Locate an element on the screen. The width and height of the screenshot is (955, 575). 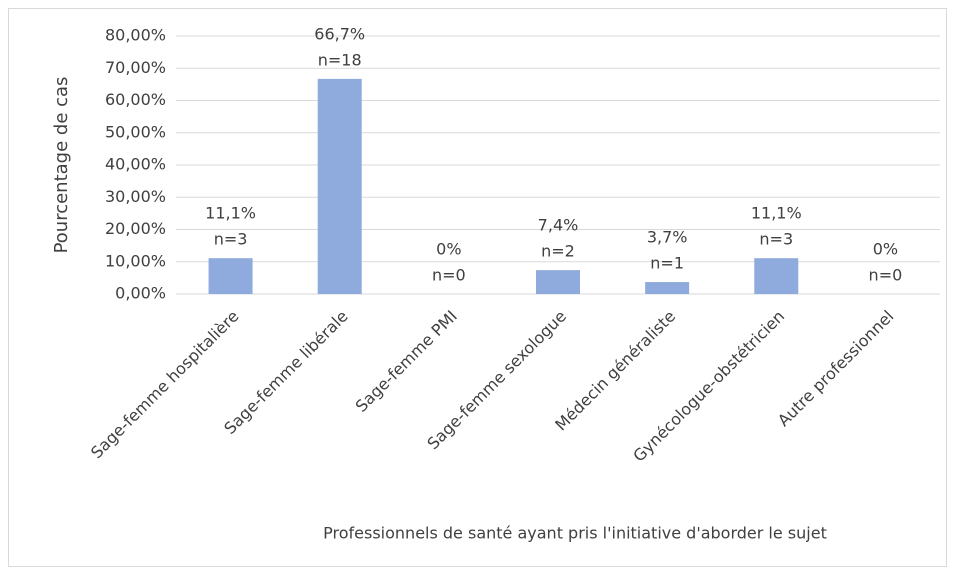
y-tick-label: 60,00% is located at coordinates (135, 99).